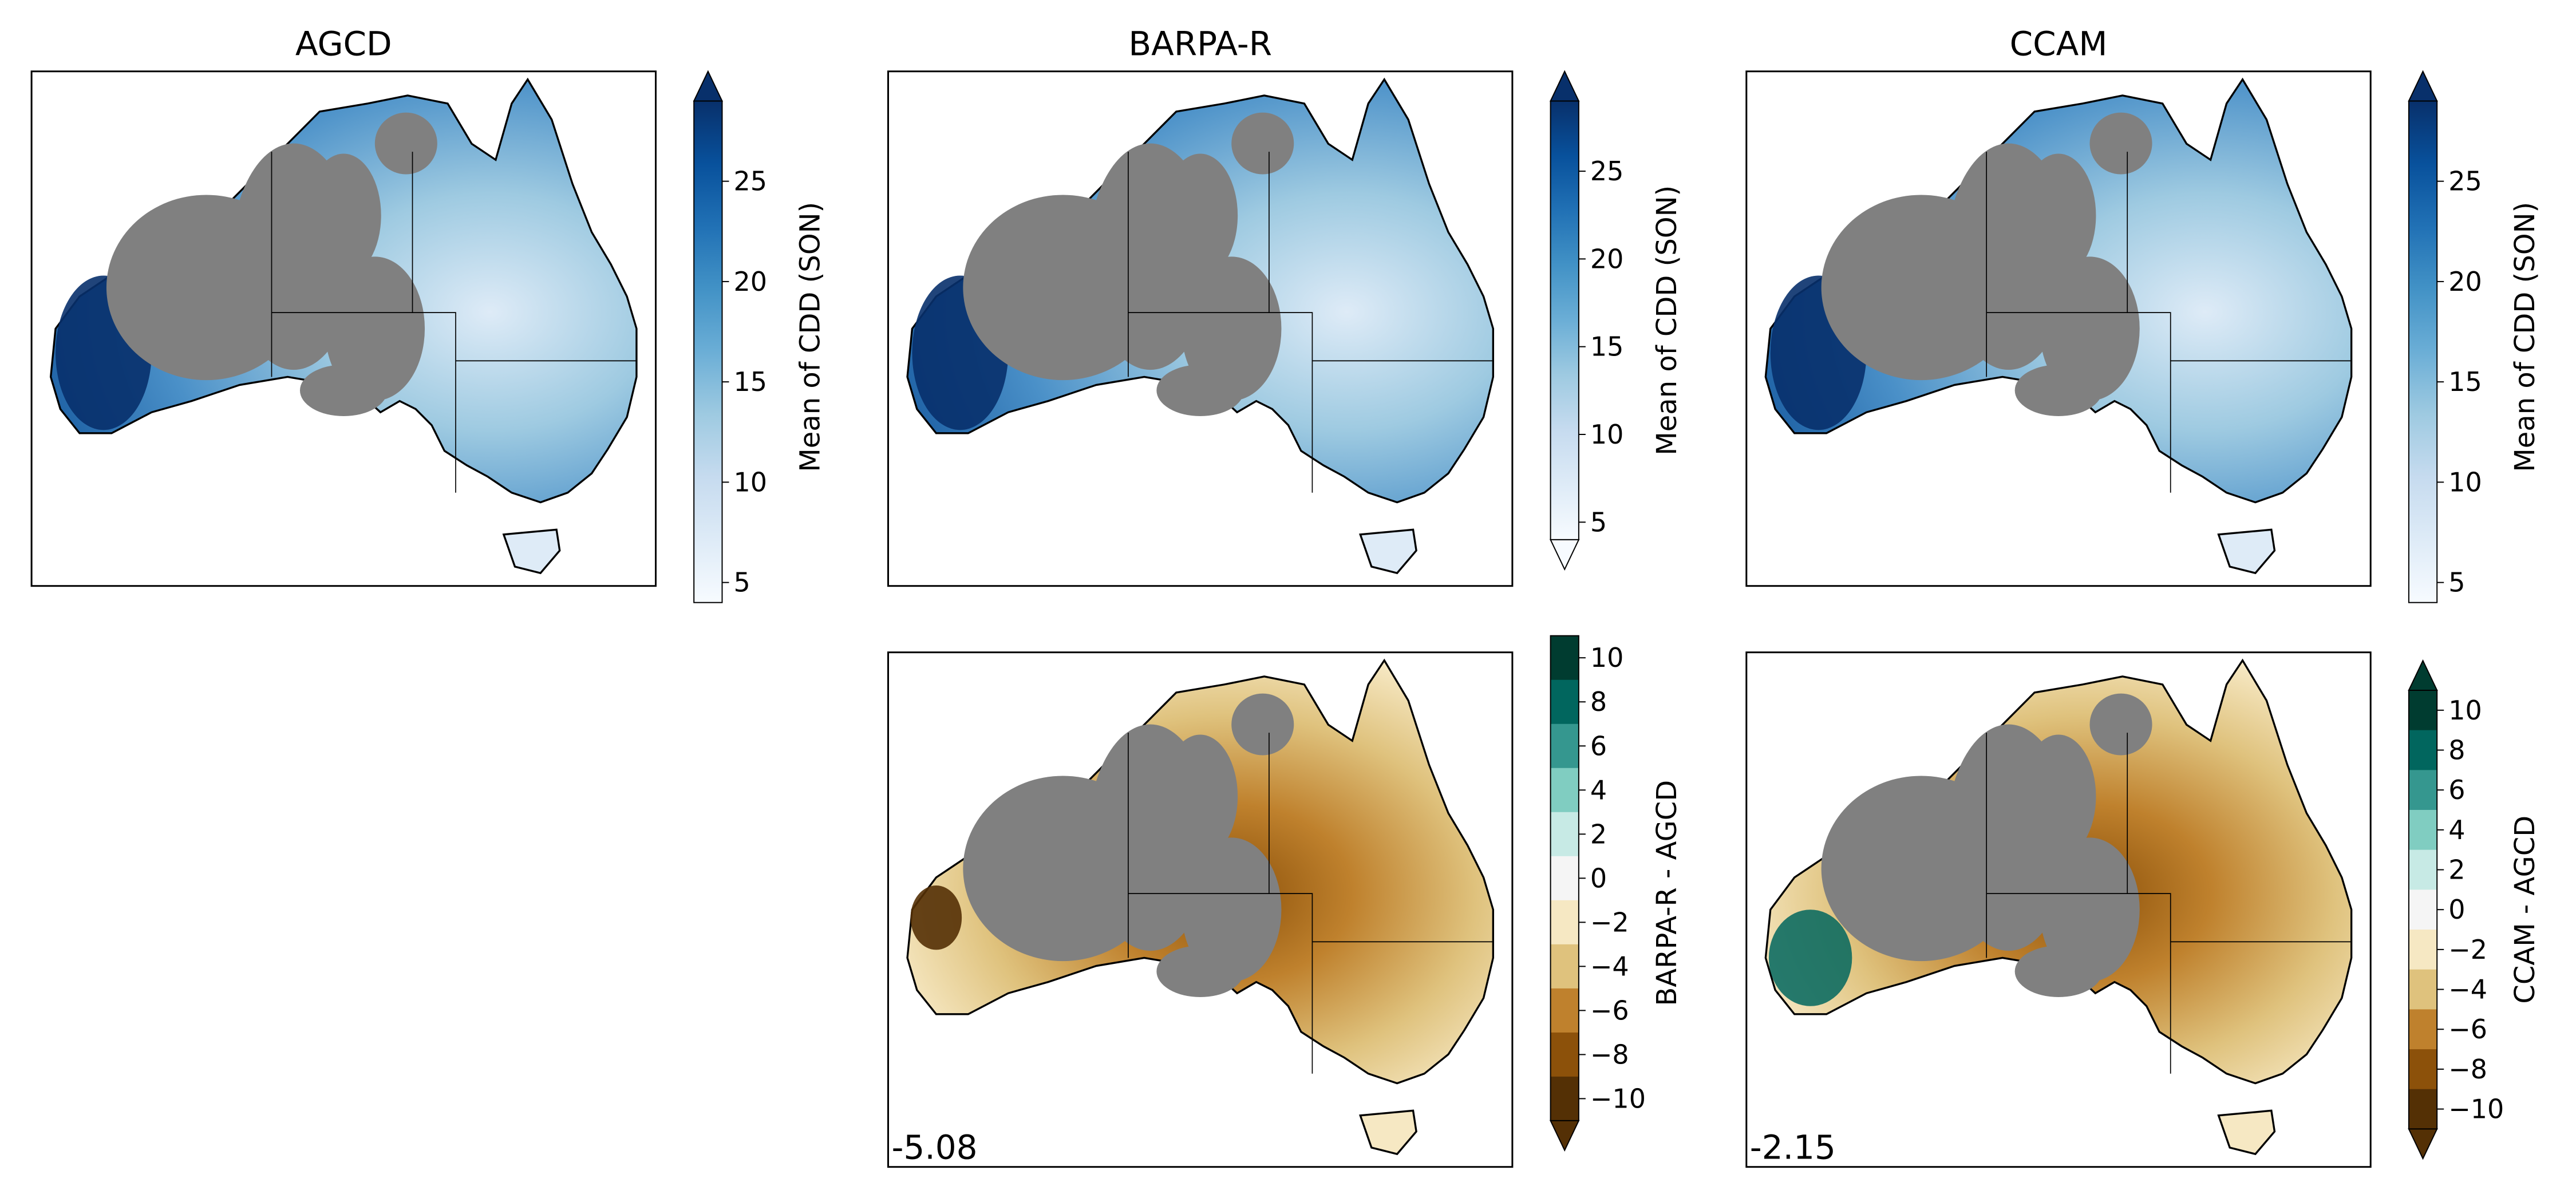 This screenshot has width=2576, height=1202. What do you see at coordinates (1598, 701) in the screenshot?
I see `colorbar-tick-label: 8` at bounding box center [1598, 701].